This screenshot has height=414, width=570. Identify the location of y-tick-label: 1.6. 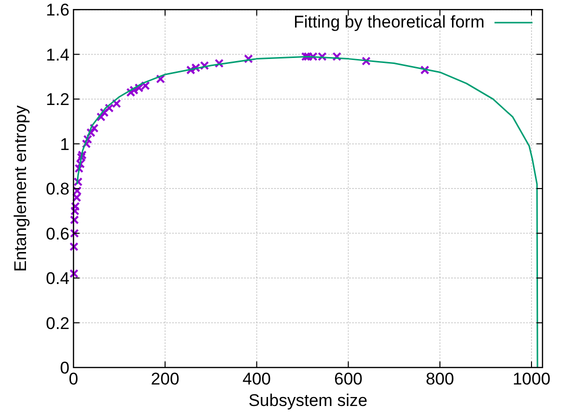
(58, 10).